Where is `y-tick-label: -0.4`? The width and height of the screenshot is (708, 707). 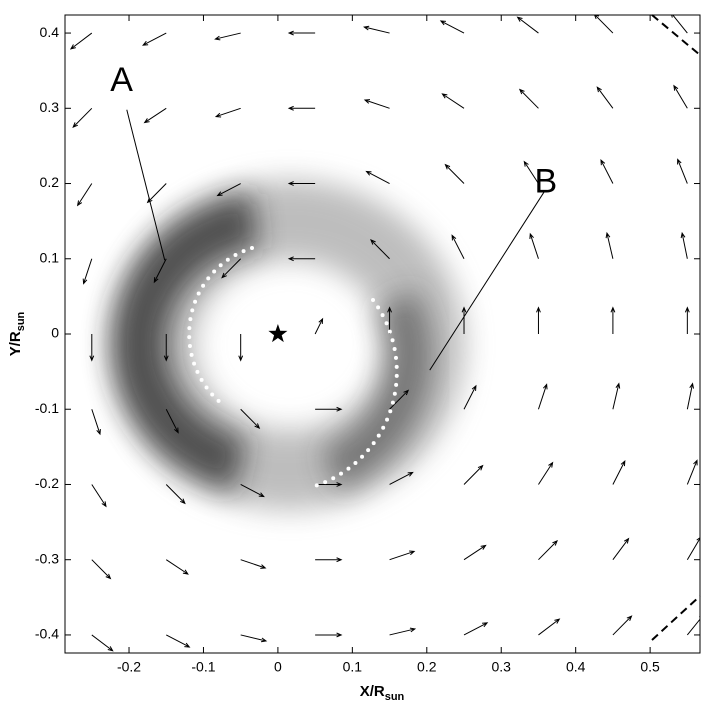
y-tick-label: -0.4 is located at coordinates (47, 634).